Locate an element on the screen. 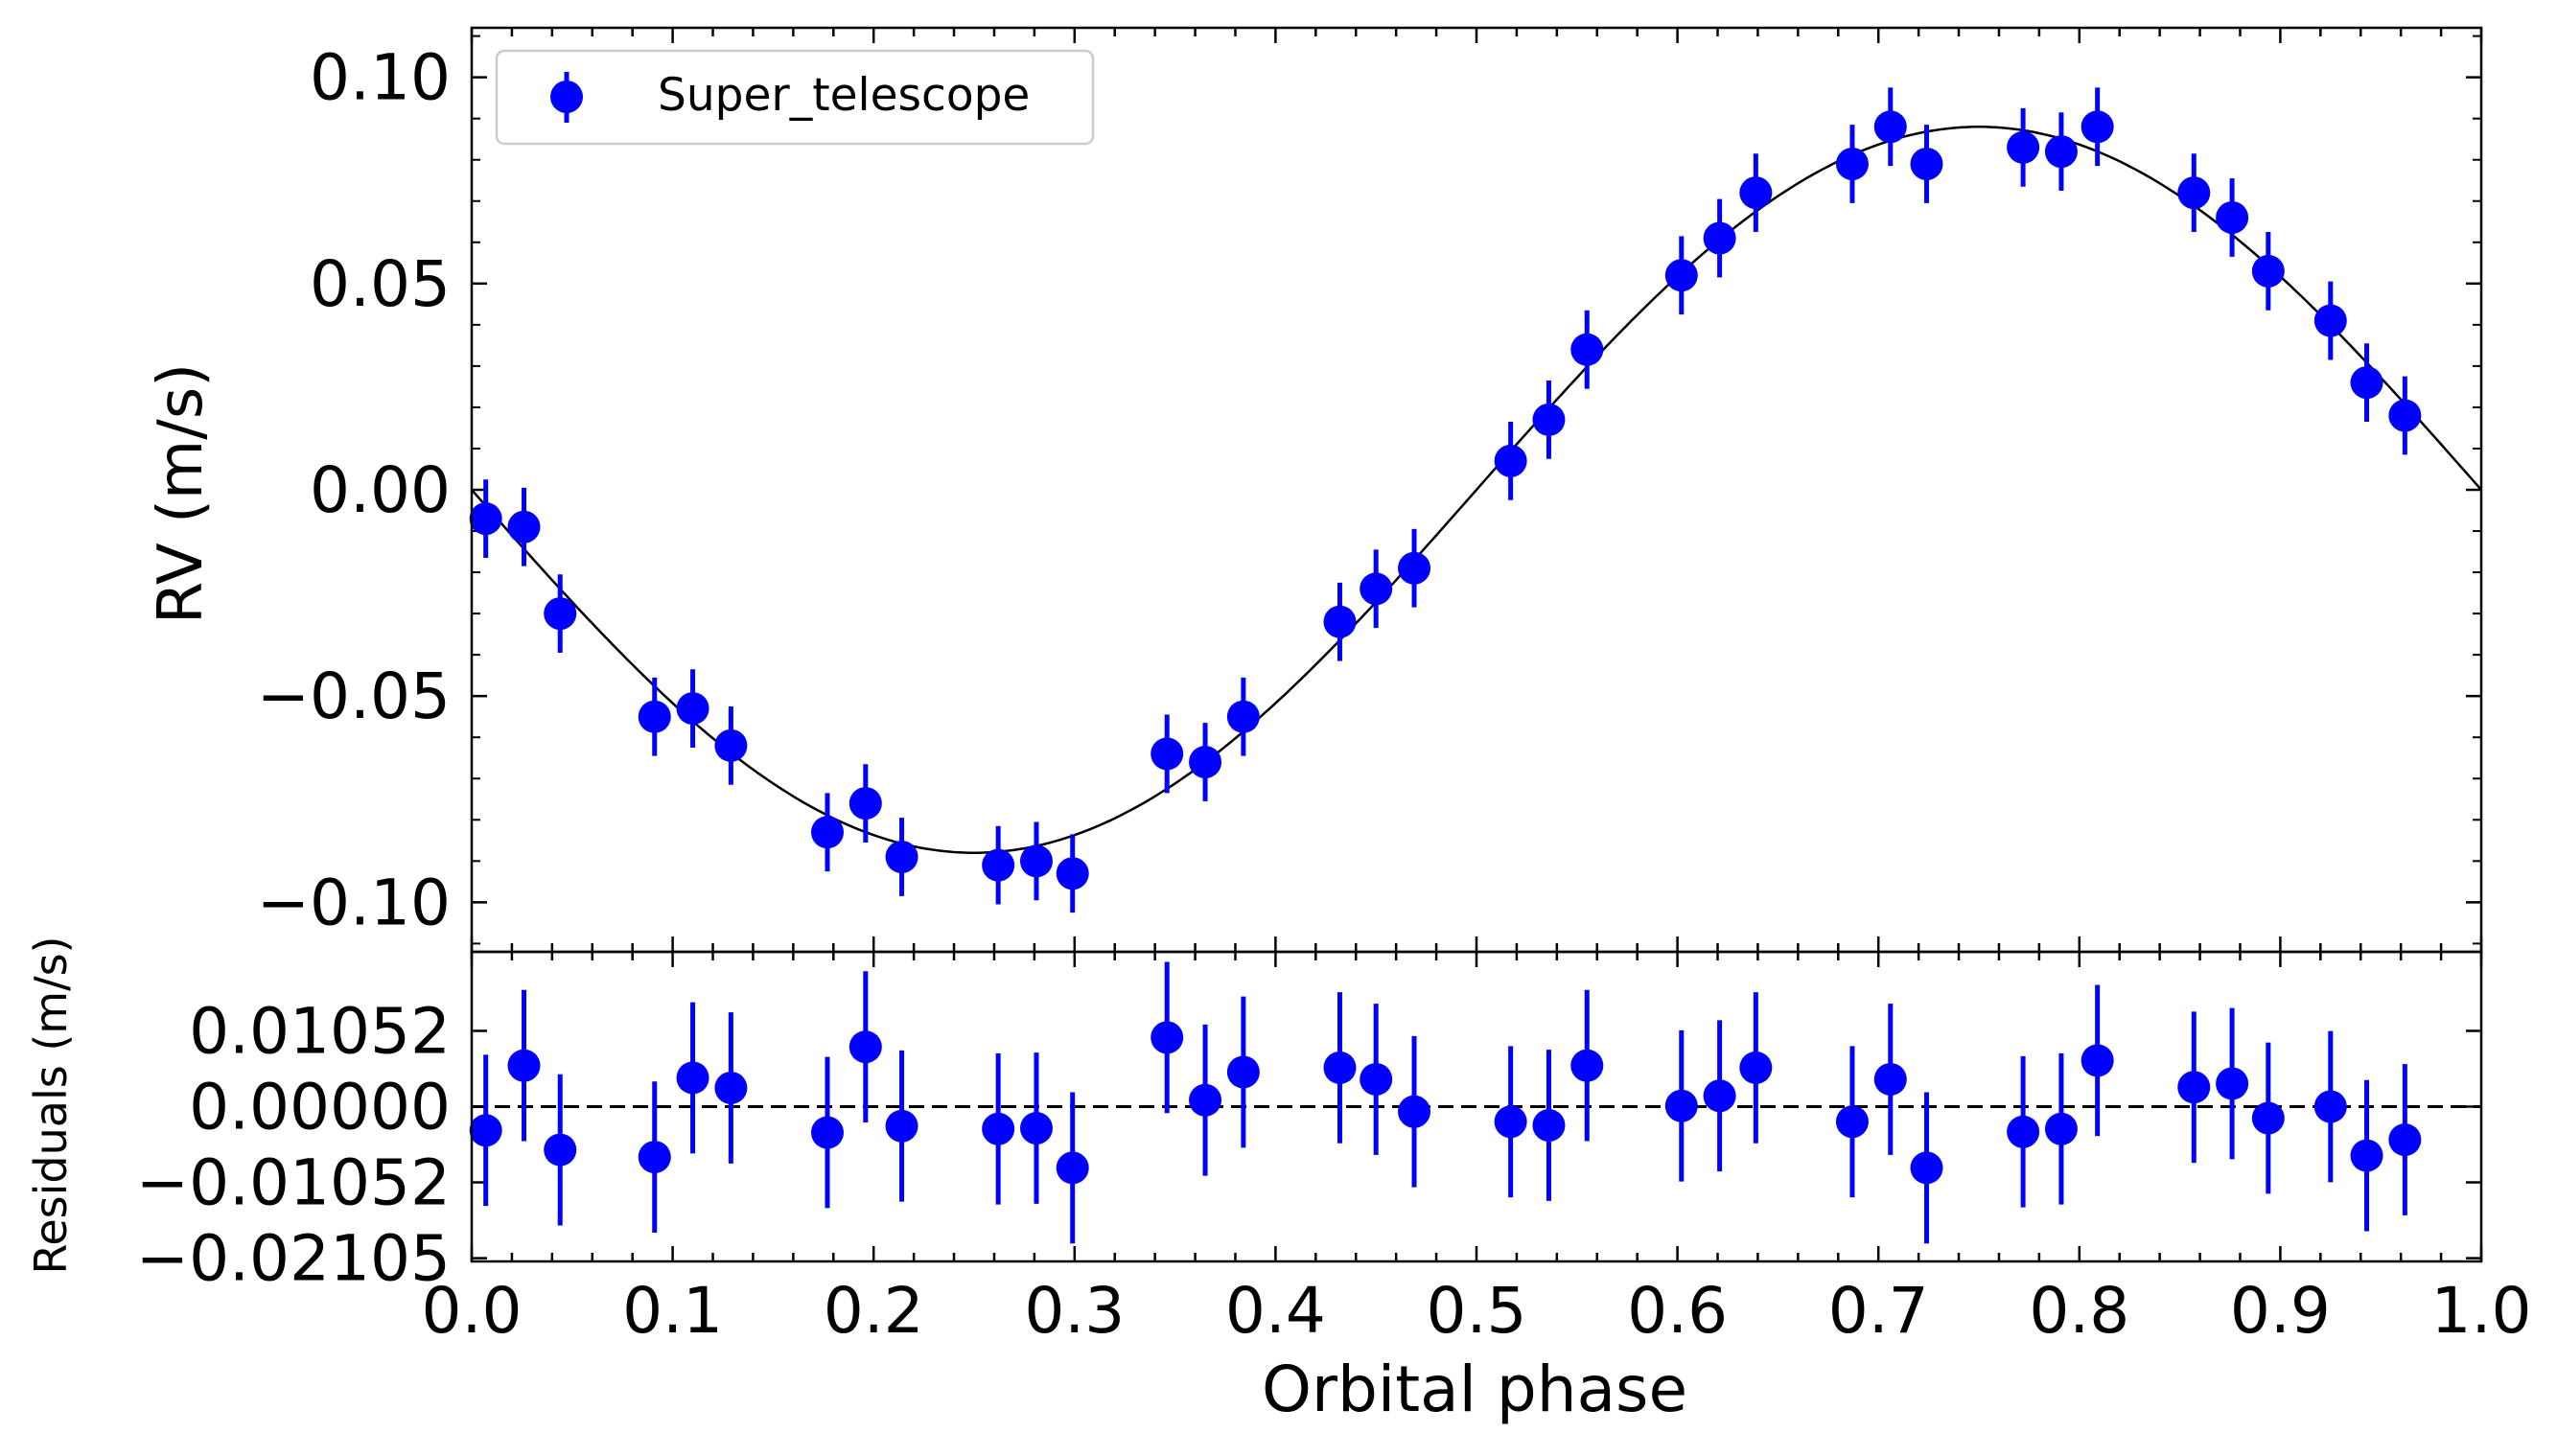 Image resolution: width=2557 pixels, height=1456 pixels. residuals-y-tick-label: −0.01052 is located at coordinates (294, 1183).